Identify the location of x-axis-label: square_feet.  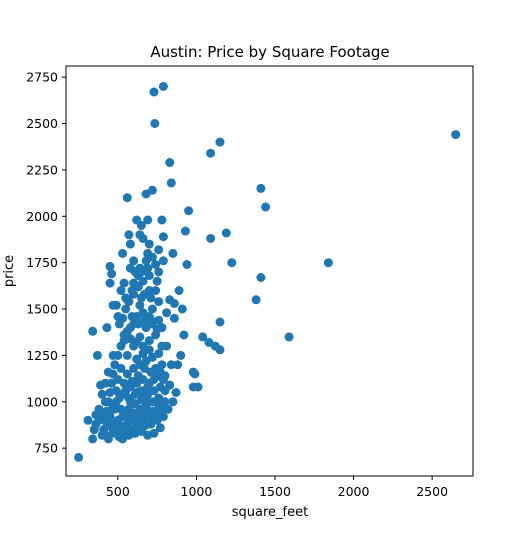
(270, 512).